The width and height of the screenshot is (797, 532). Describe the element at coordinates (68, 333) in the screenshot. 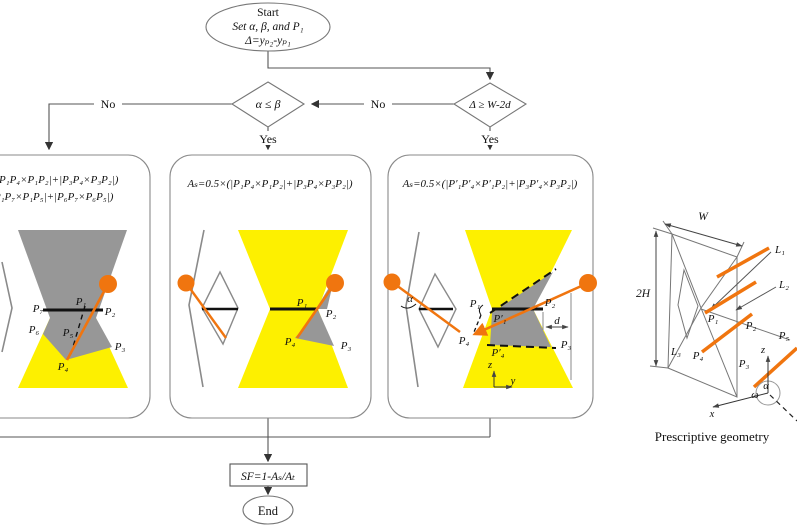

I see `label-p5: P₅` at that location.